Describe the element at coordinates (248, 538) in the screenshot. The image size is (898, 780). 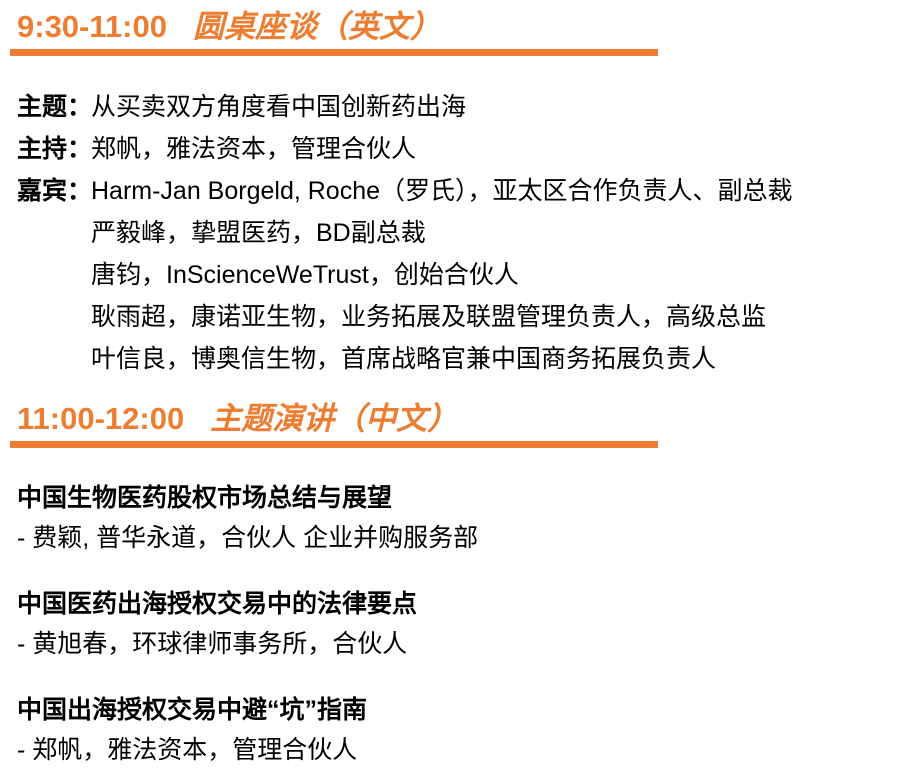
I see `talk-speaker: - 费颖, 普华永道，合伙人 企业并购服务部` at that location.